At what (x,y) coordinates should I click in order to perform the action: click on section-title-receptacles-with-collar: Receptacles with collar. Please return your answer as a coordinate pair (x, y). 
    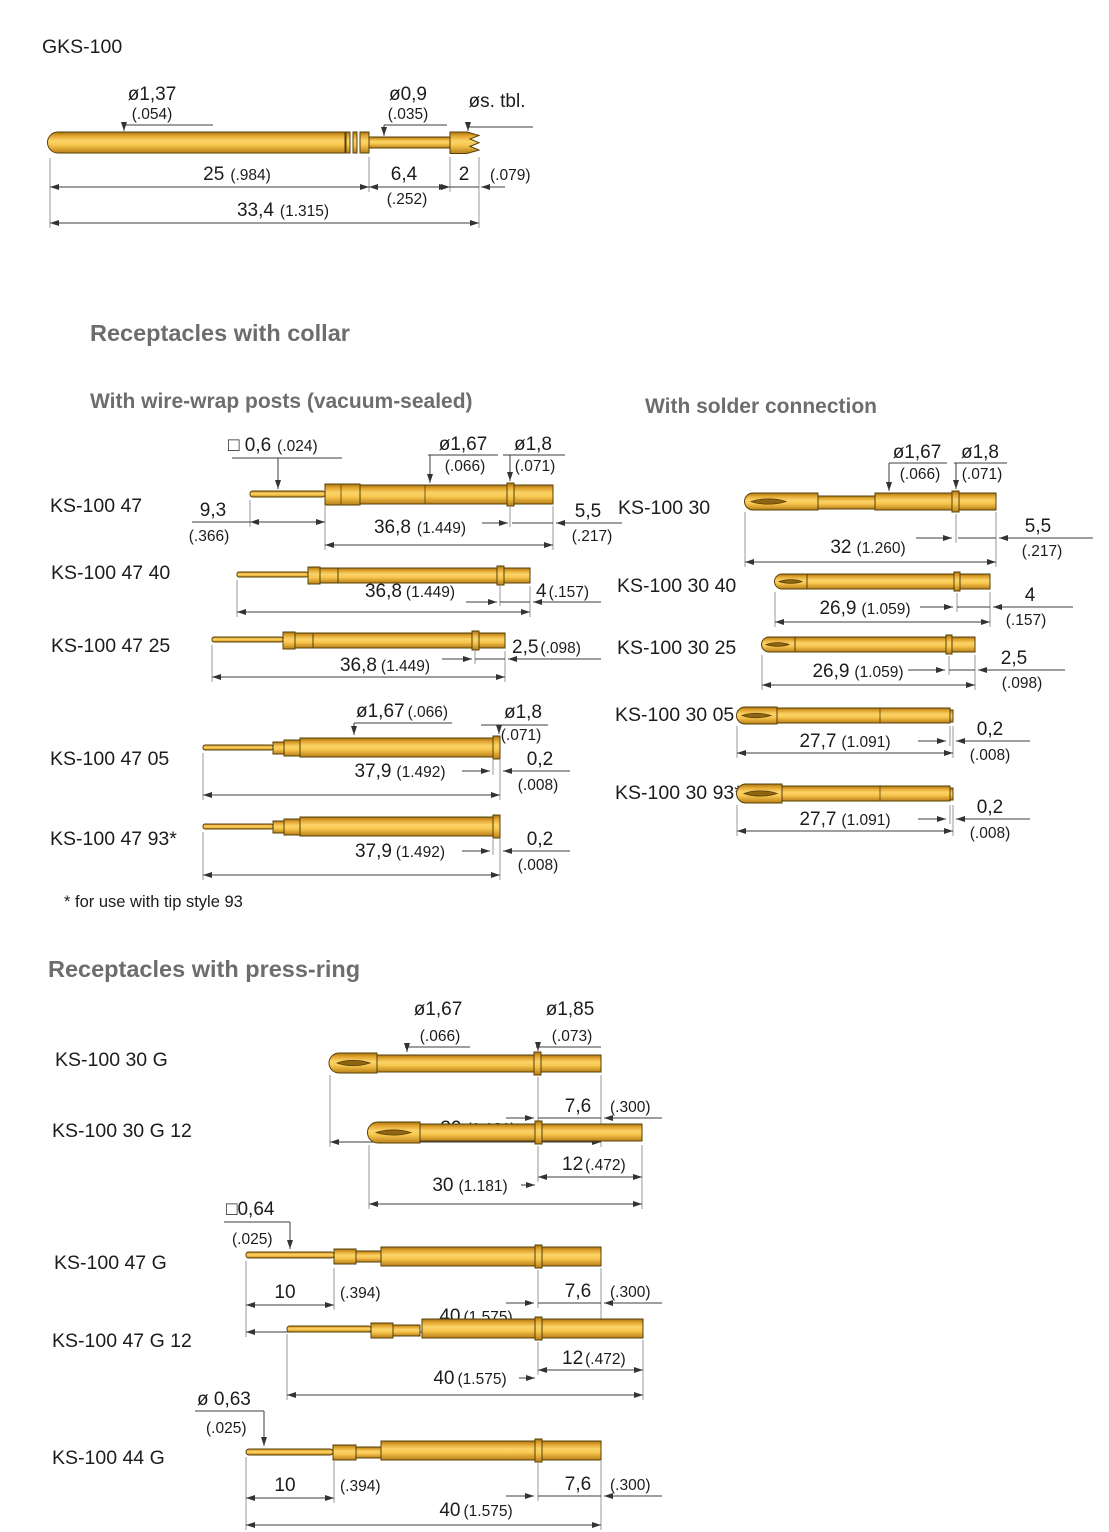
    Looking at the image, I should click on (220, 333).